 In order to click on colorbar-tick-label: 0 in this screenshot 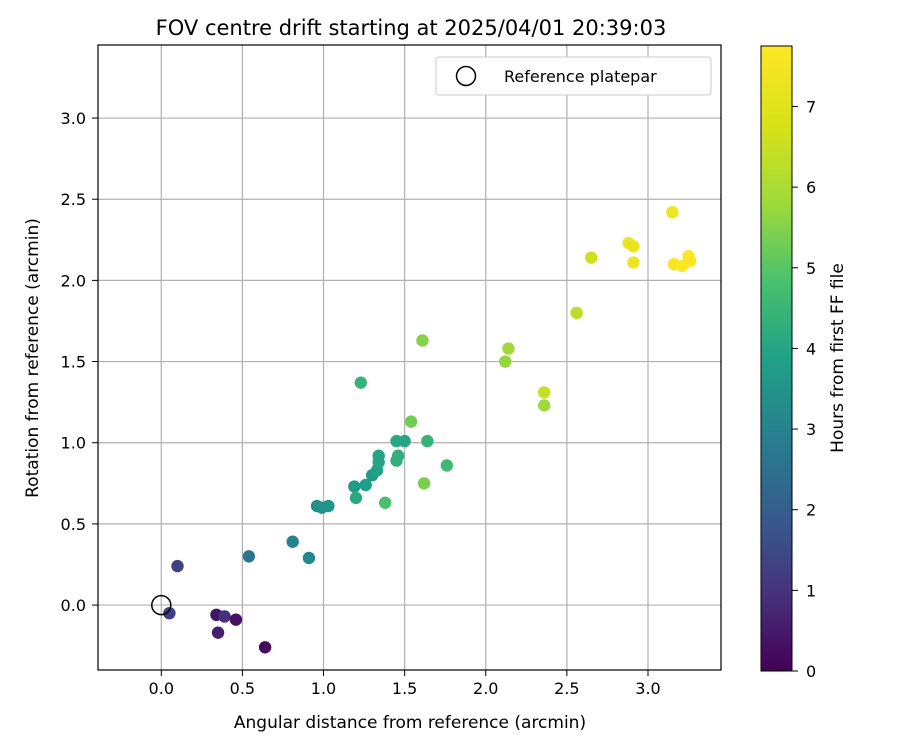, I will do `click(811, 671)`.